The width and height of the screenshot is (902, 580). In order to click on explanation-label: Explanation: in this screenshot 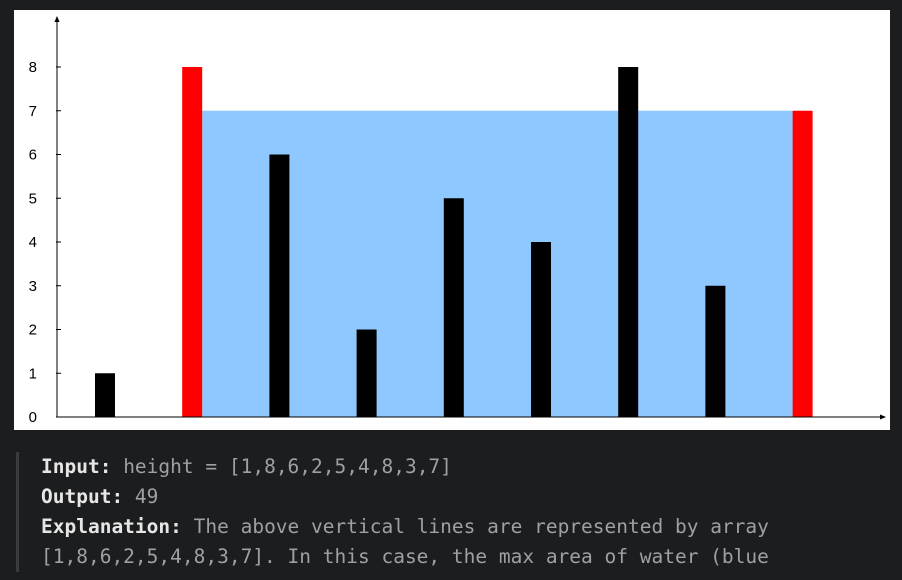, I will do `click(111, 526)`.